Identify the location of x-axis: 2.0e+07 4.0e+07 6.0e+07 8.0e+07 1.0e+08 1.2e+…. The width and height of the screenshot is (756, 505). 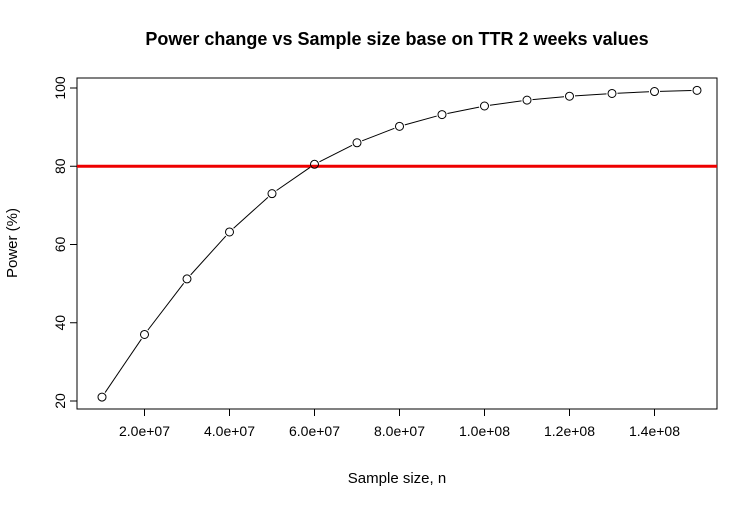
(399, 423).